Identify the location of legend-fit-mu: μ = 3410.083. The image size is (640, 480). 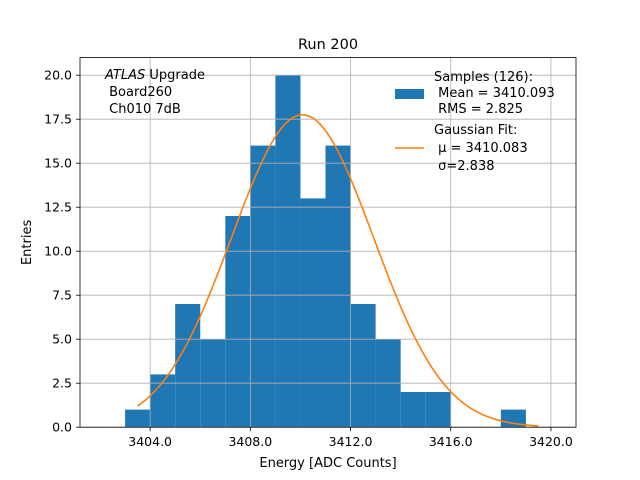
(481, 148).